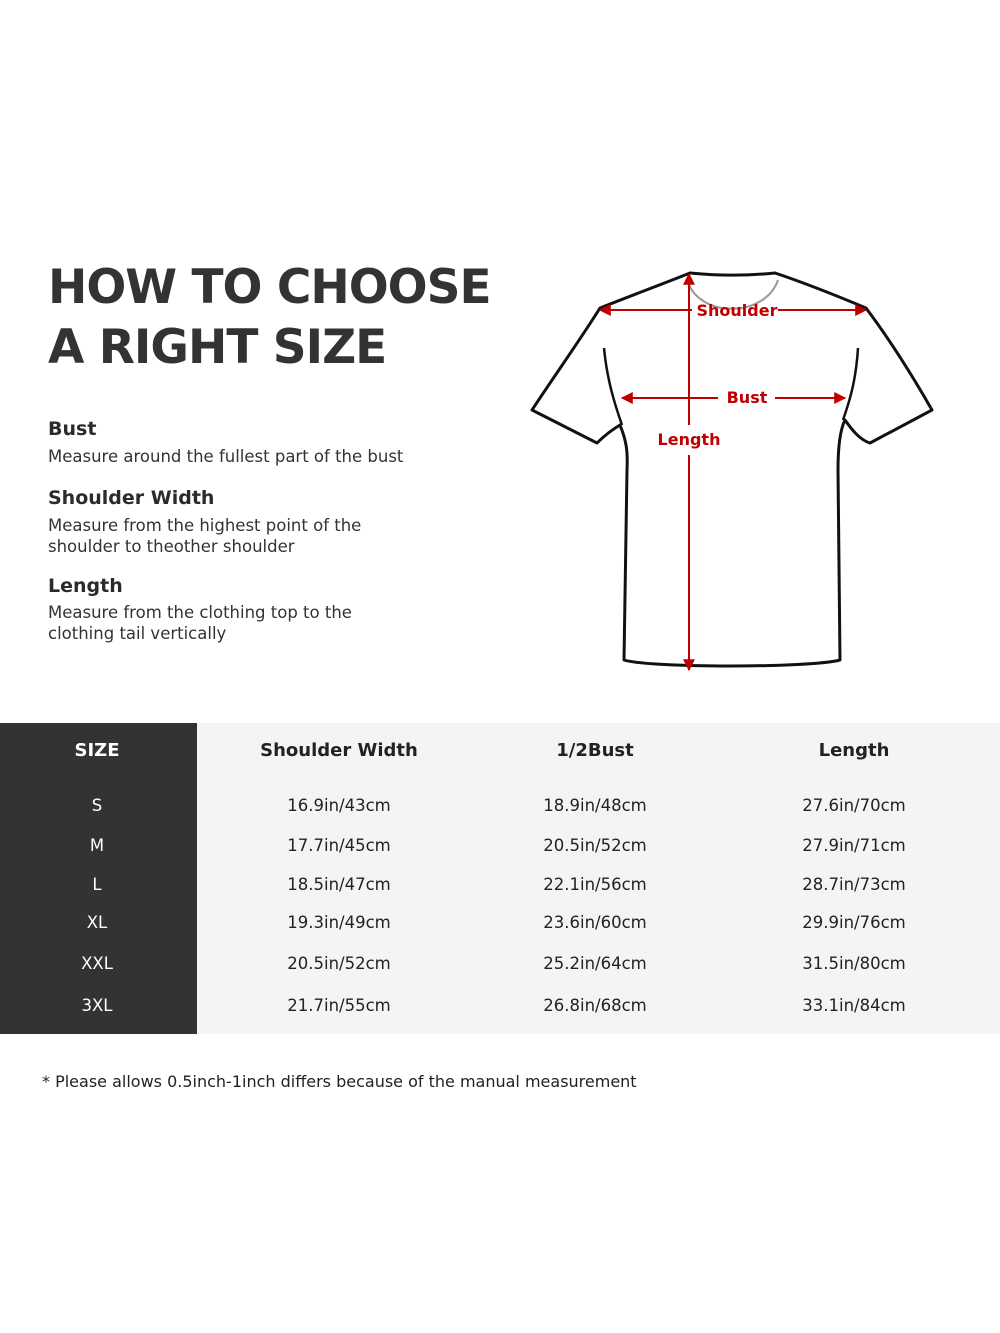 The image size is (1000, 1333). What do you see at coordinates (733, 294) in the screenshot?
I see `tshirt-collar` at bounding box center [733, 294].